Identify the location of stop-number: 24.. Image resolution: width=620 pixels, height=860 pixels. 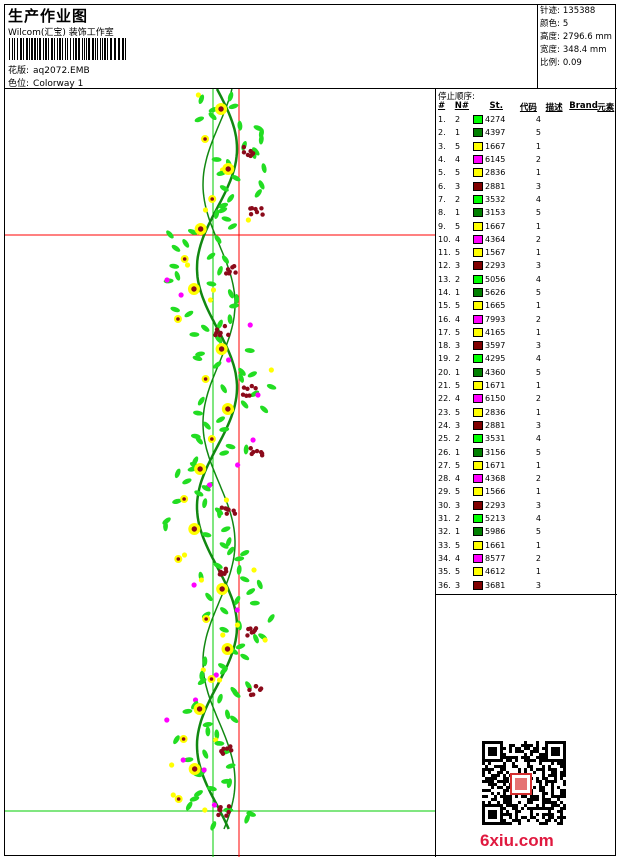
(444, 425).